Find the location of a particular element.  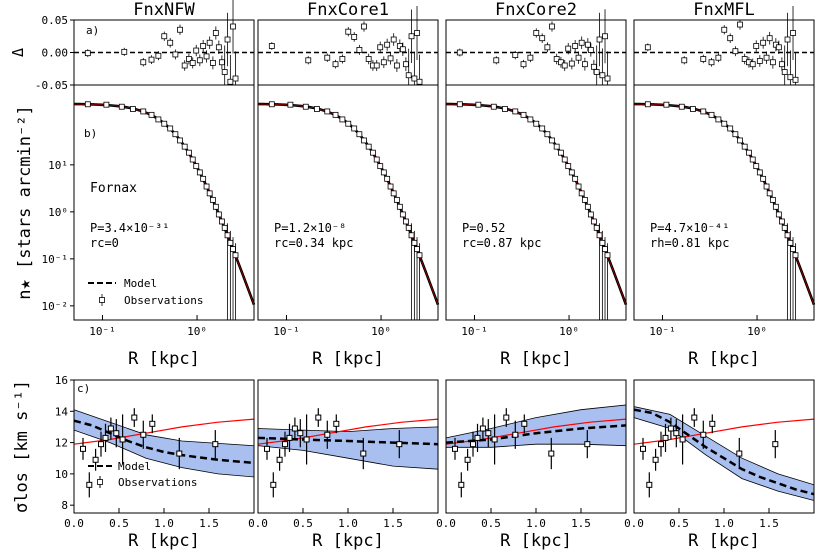

profile-panel-frame is located at coordinates (536, 202).